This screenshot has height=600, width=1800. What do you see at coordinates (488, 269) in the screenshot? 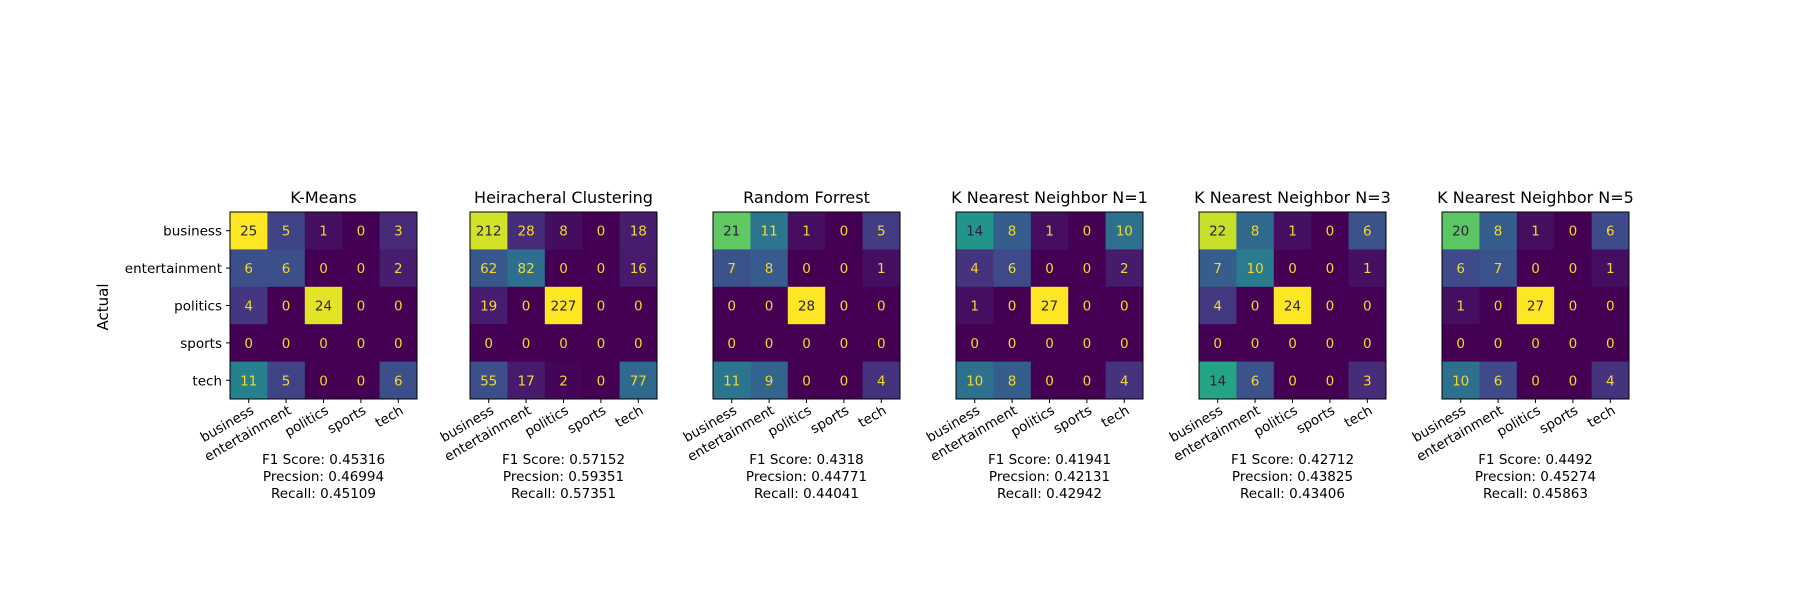
I see `cell-value-label: 62` at bounding box center [488, 269].